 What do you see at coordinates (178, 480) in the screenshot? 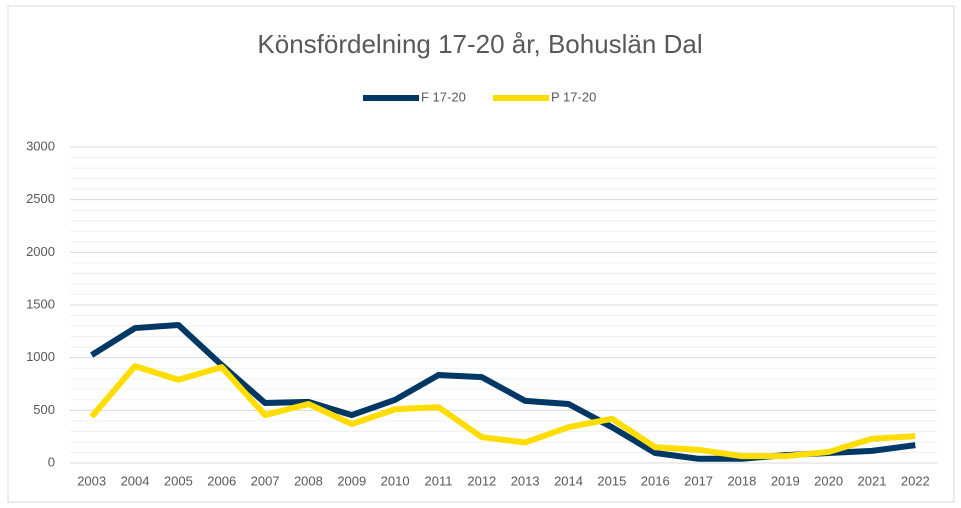
I see `x-tick-label: 2005` at bounding box center [178, 480].